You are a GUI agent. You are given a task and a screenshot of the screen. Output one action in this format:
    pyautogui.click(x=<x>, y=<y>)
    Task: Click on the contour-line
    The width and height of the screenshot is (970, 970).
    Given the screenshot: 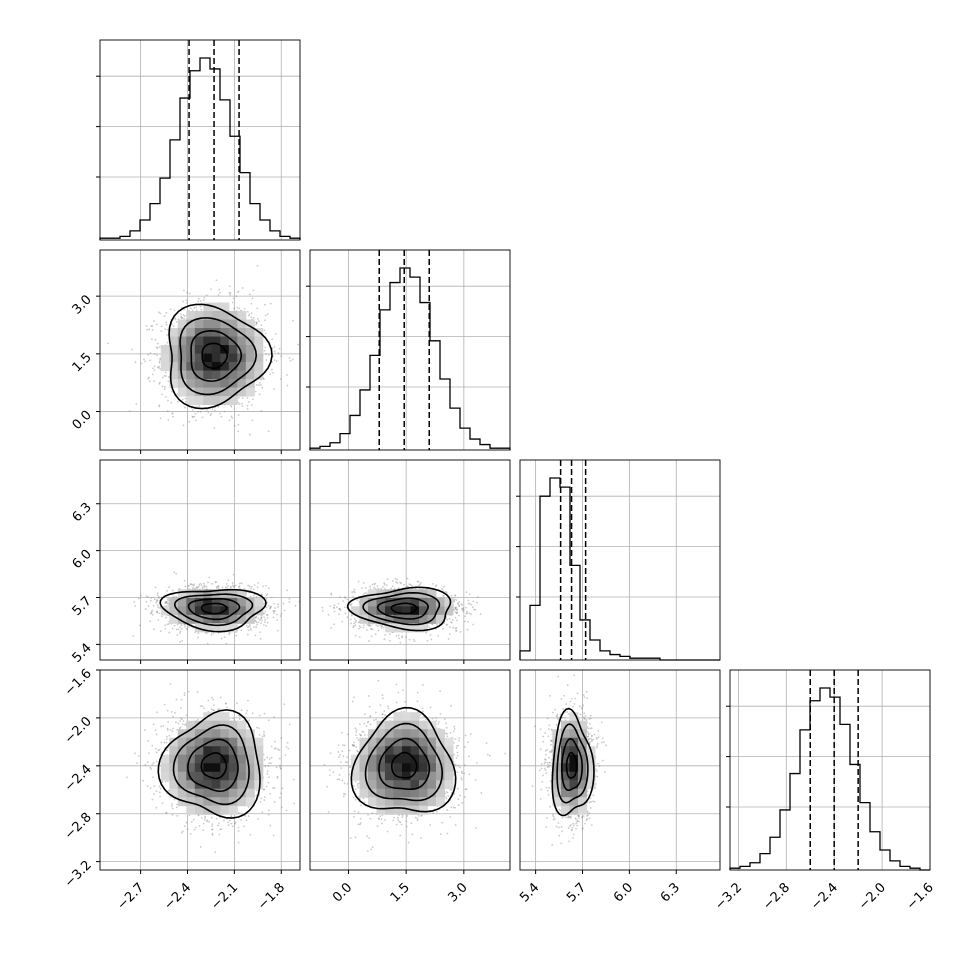 What is the action you would take?
    pyautogui.click(x=216, y=356)
    